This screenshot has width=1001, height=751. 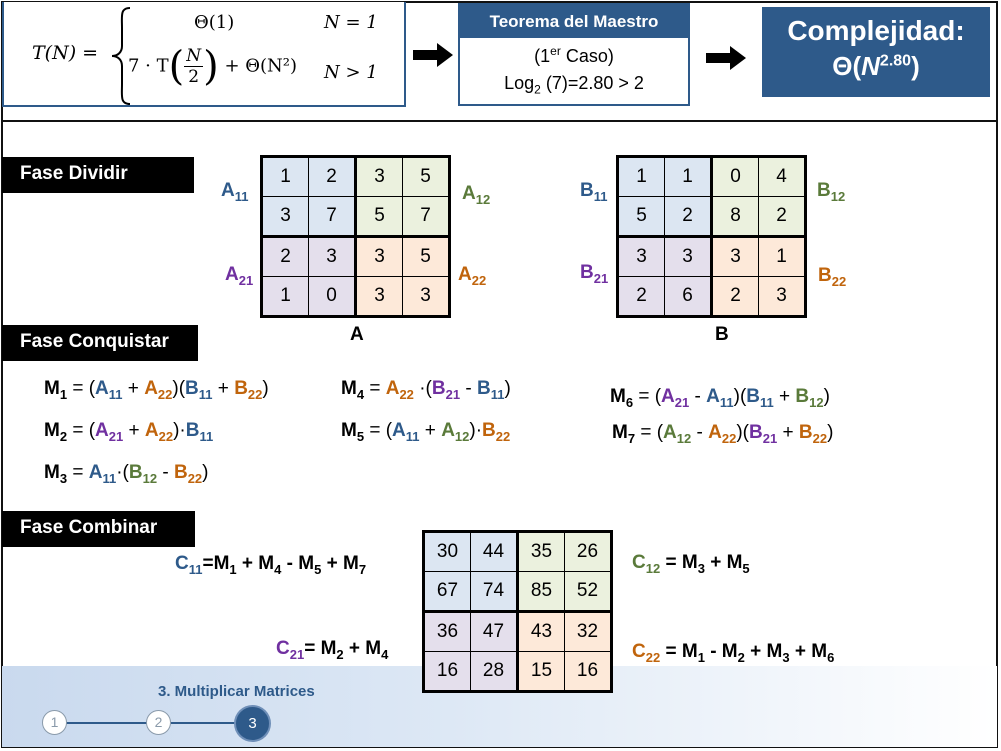 What do you see at coordinates (235, 192) in the screenshot?
I see `label-a11: A11` at bounding box center [235, 192].